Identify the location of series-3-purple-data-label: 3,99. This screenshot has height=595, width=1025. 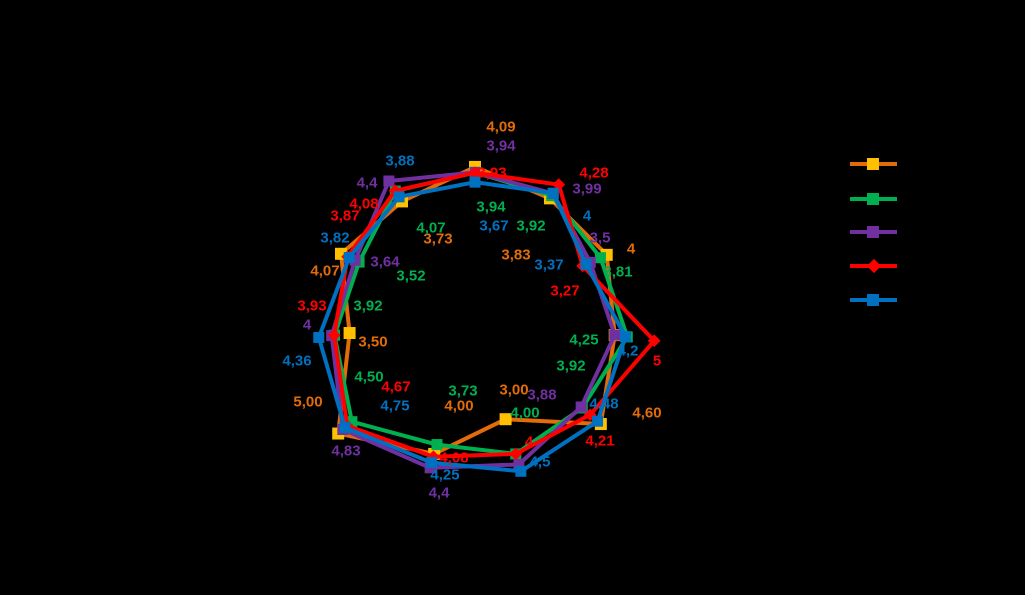
(586, 189).